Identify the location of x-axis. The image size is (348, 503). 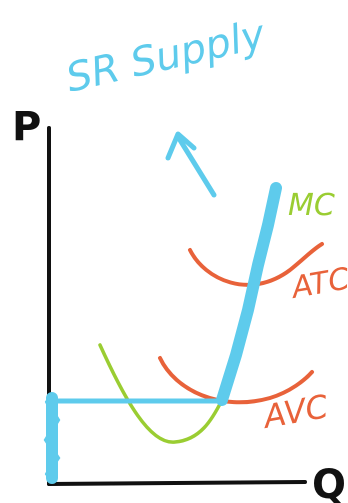
(177, 483).